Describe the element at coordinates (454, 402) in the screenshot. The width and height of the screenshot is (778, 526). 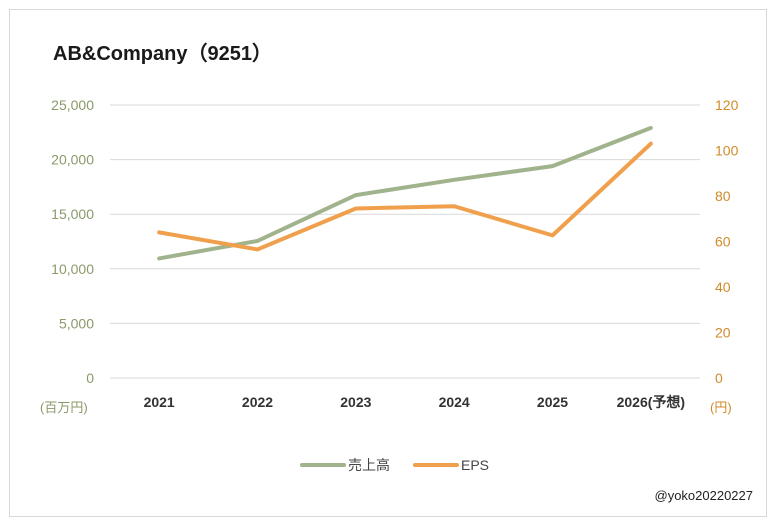
I see `x-tick-label: 2024` at that location.